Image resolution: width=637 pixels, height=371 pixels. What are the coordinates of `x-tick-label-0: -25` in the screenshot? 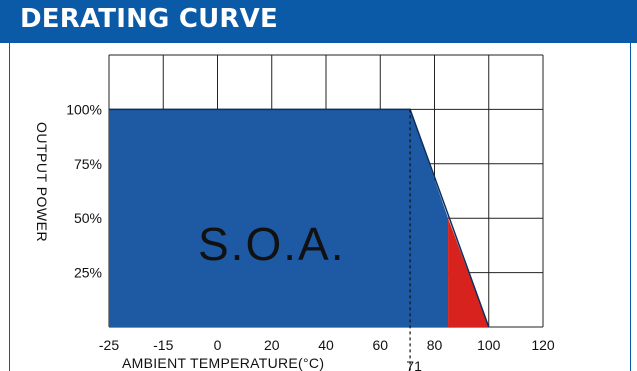 It's located at (109, 345).